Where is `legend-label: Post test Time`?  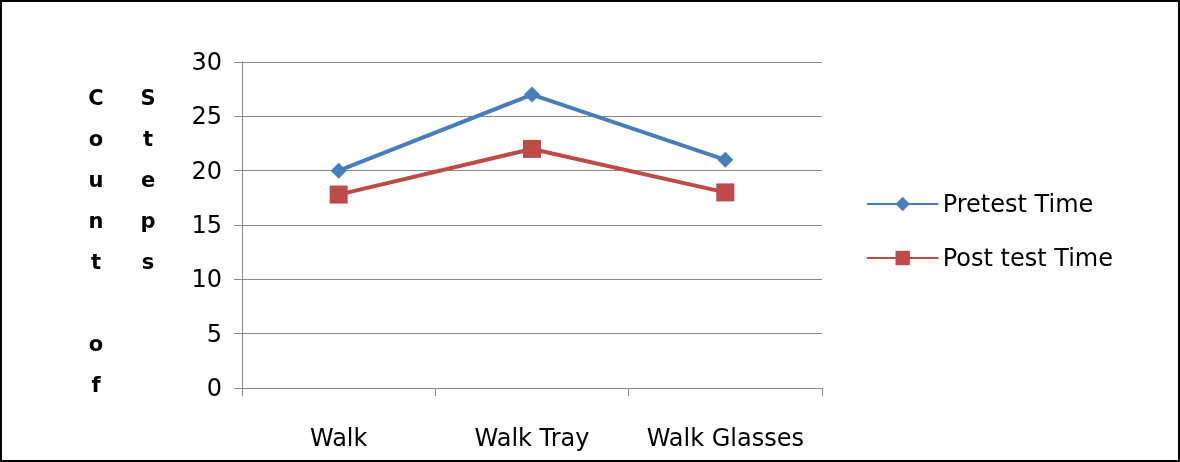
legend-label: Post test Time is located at coordinates (1027, 258).